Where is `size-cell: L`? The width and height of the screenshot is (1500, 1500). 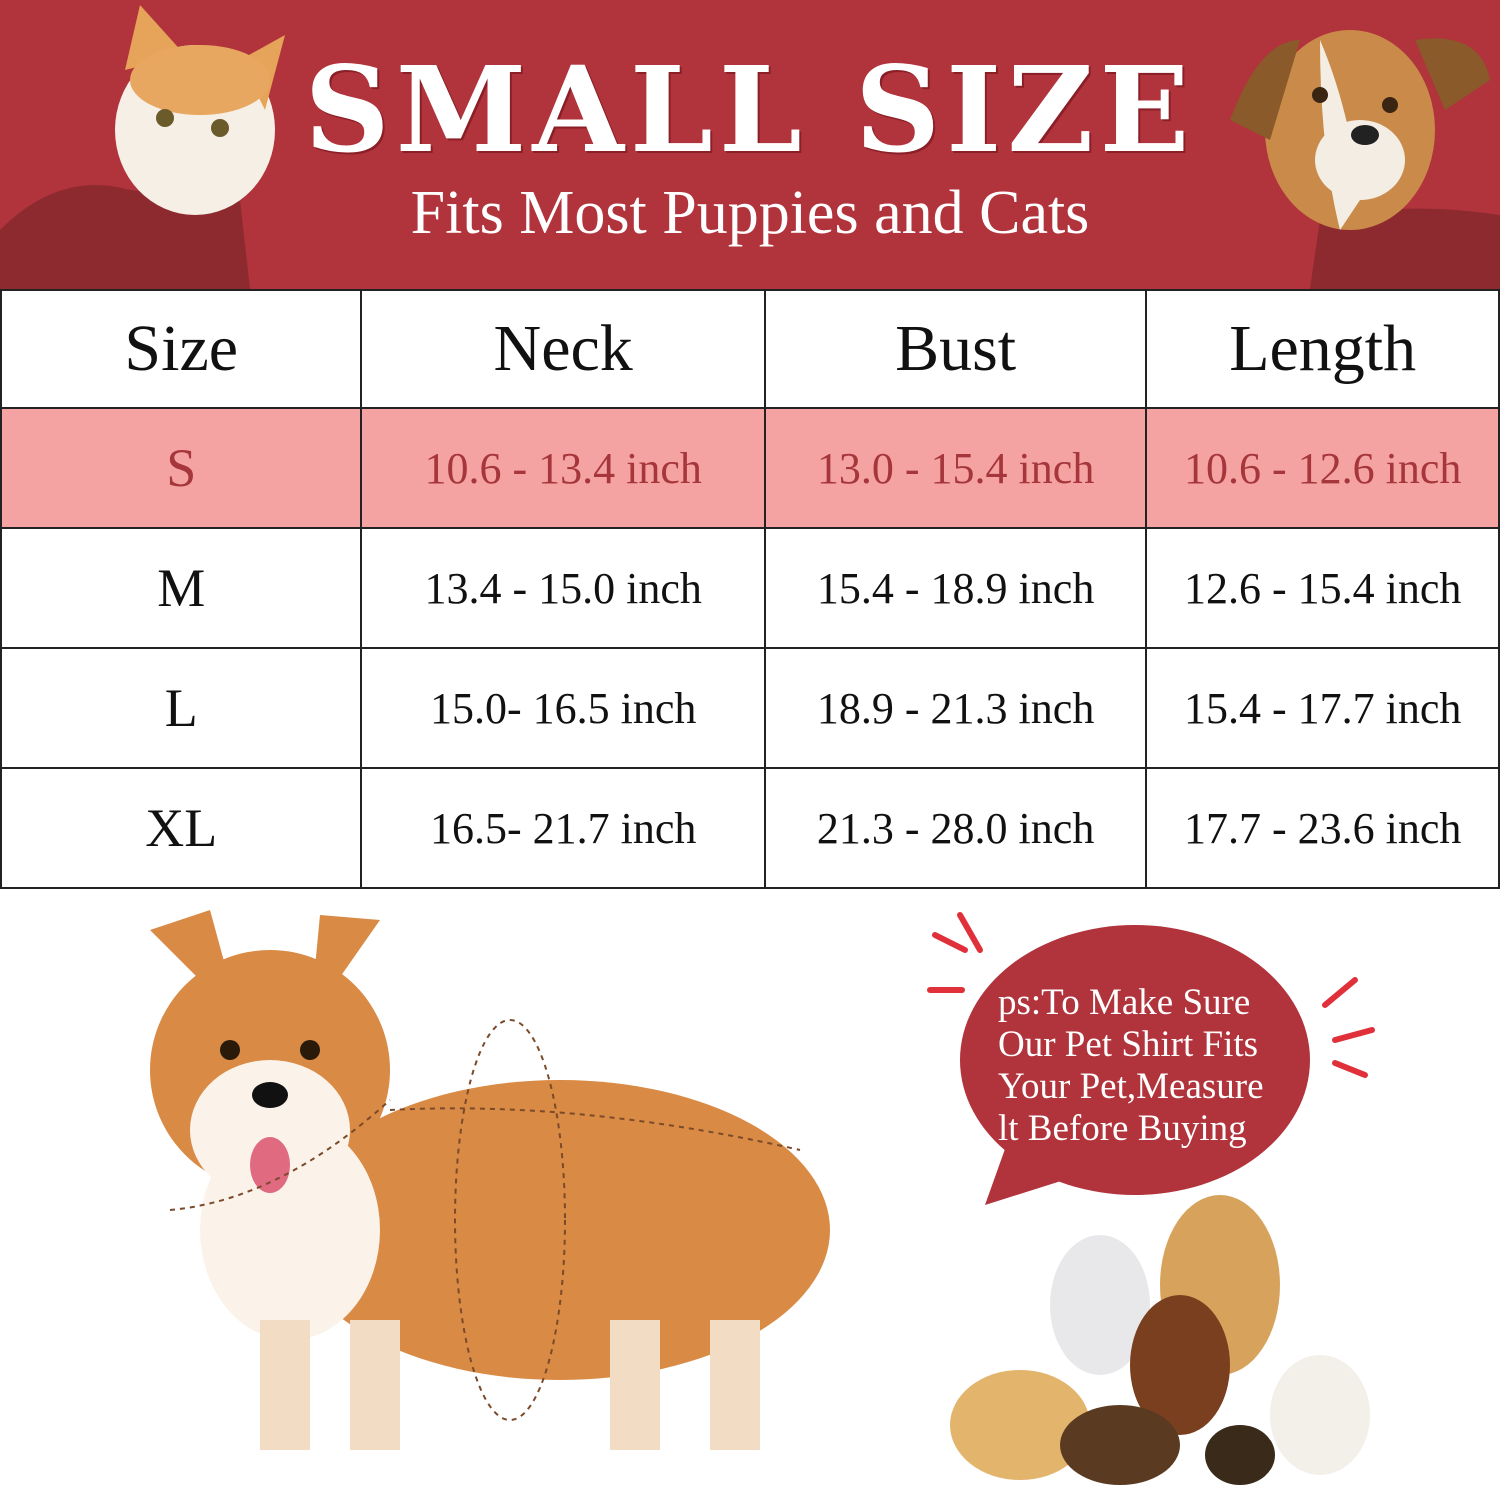 size-cell: L is located at coordinates (181, 708).